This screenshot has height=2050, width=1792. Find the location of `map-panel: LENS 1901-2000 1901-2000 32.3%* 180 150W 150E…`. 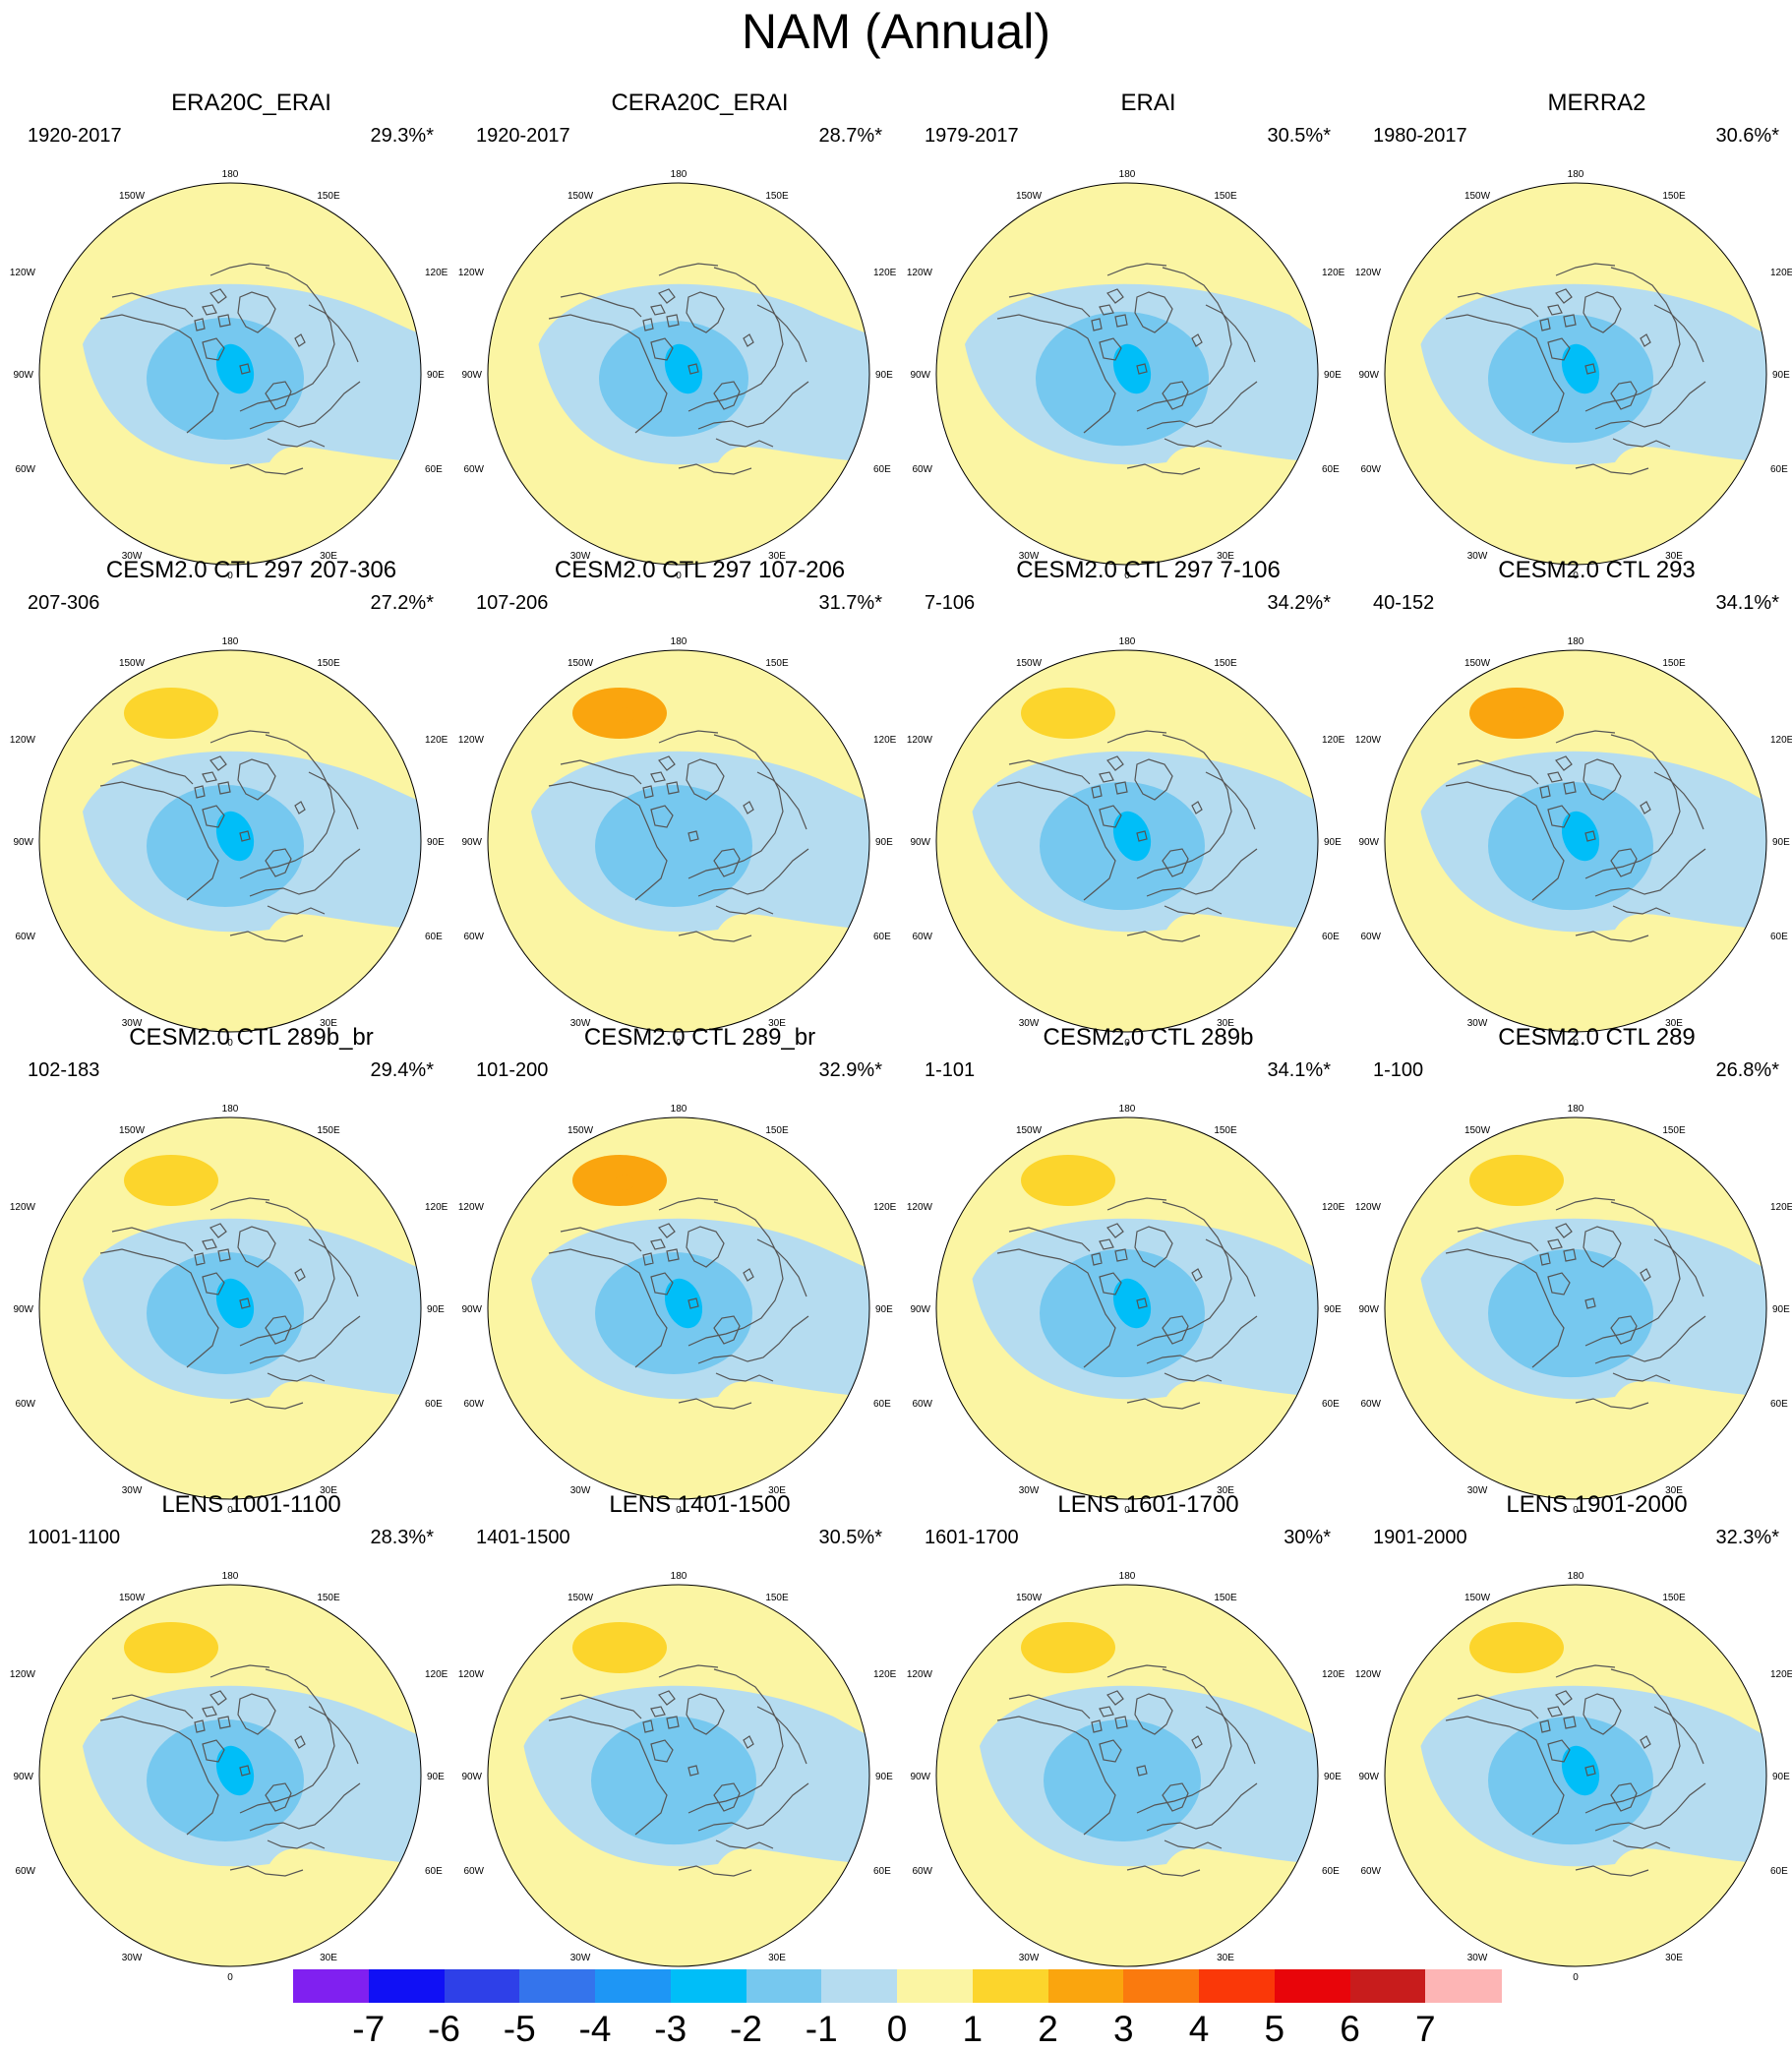

map-panel: LENS 1901-2000 1901-2000 32.3%* 180 150W 150E… is located at coordinates (1573, 1736).